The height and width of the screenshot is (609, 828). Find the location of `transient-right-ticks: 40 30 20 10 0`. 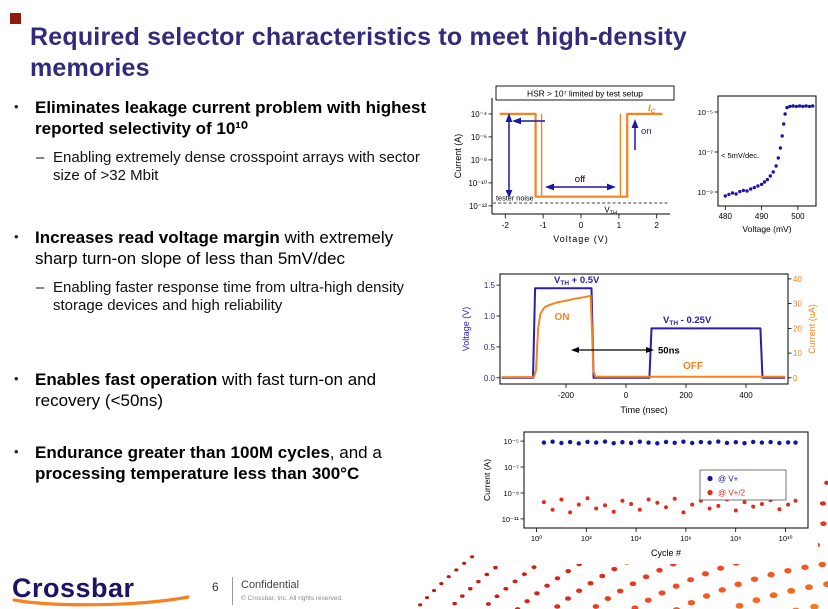

transient-right-ticks: 40 30 20 10 0 is located at coordinates (795, 329).